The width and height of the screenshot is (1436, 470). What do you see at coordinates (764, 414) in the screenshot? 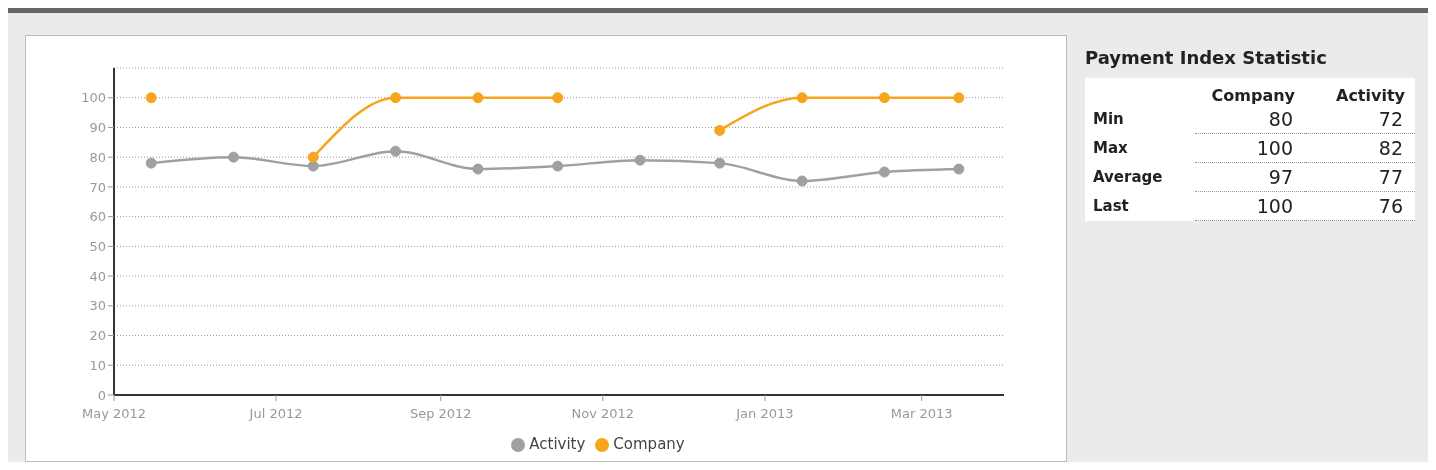
I see `x-tick-label: Jan 2013` at bounding box center [764, 414].